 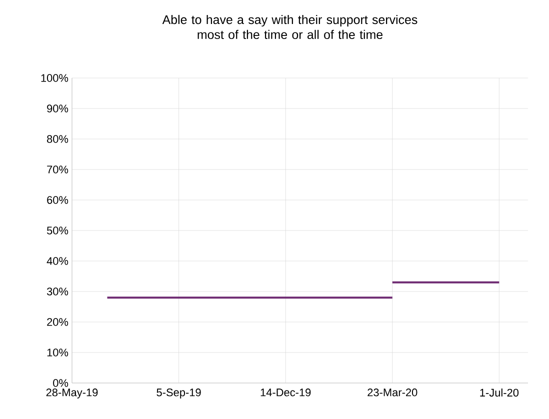 I want to click on x-tick-label: 14-Dec-19, so click(x=285, y=392).